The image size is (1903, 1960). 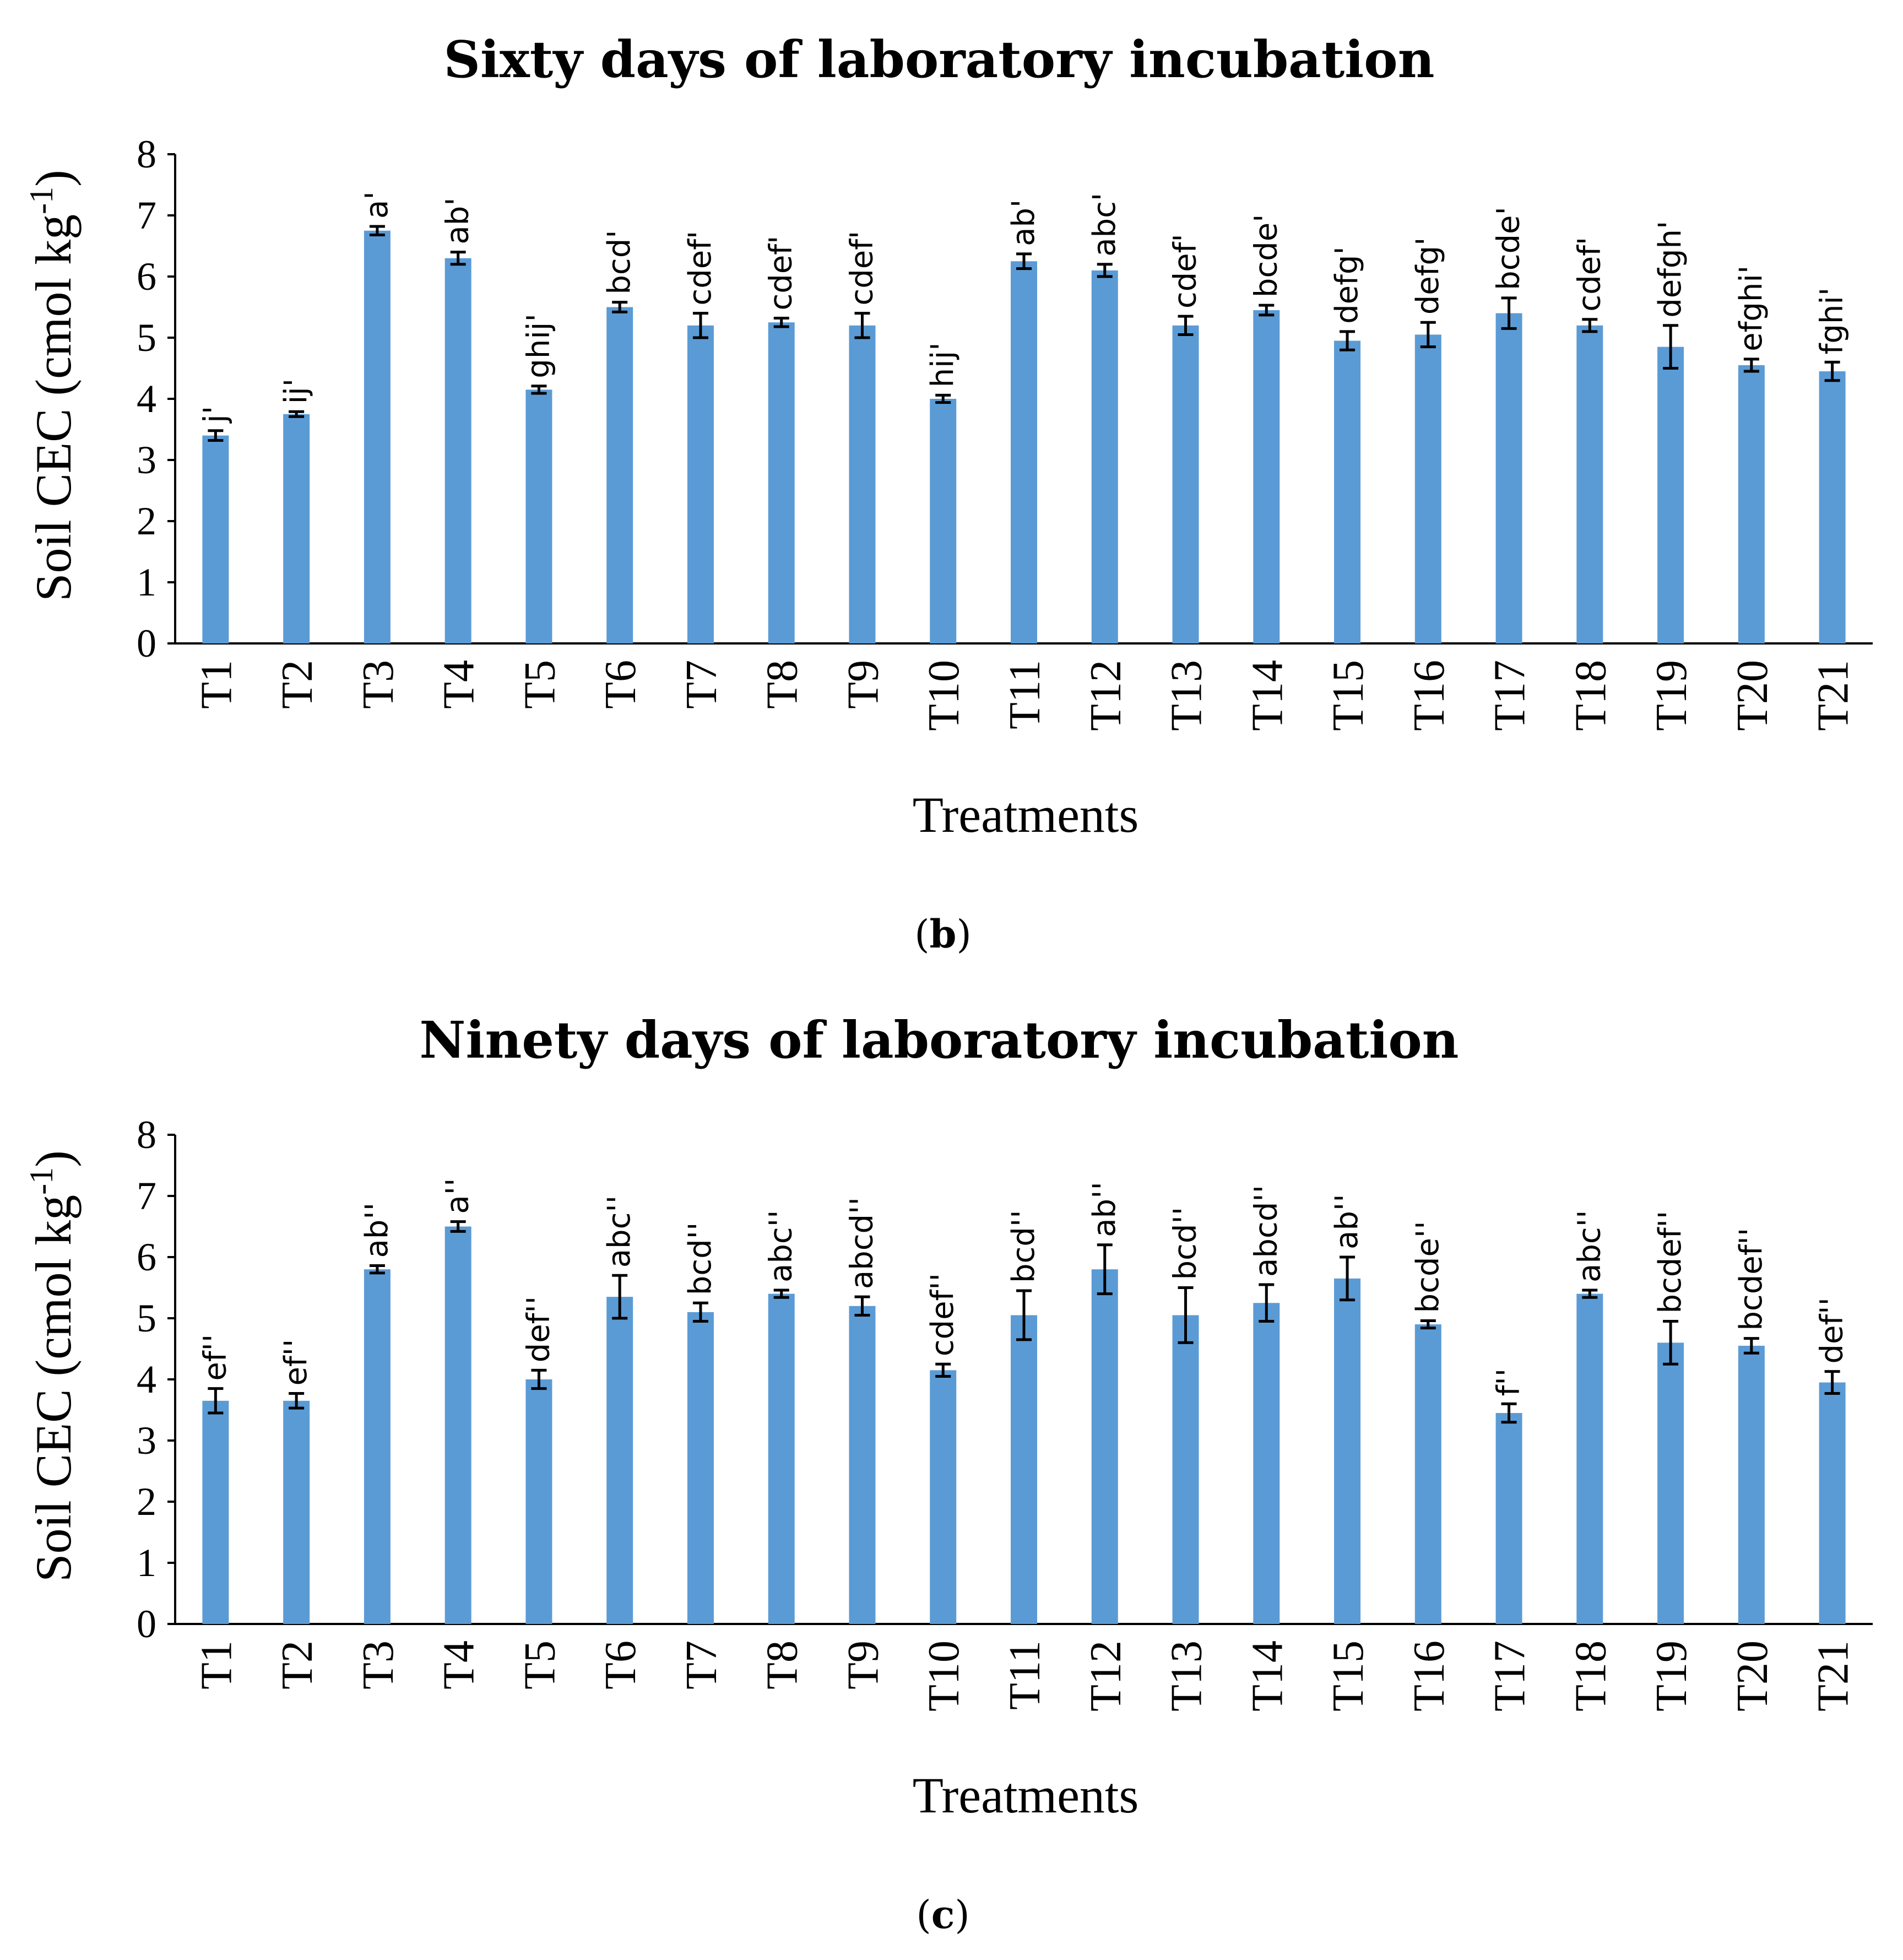 I want to click on error-bar-t21, so click(x=1832, y=371).